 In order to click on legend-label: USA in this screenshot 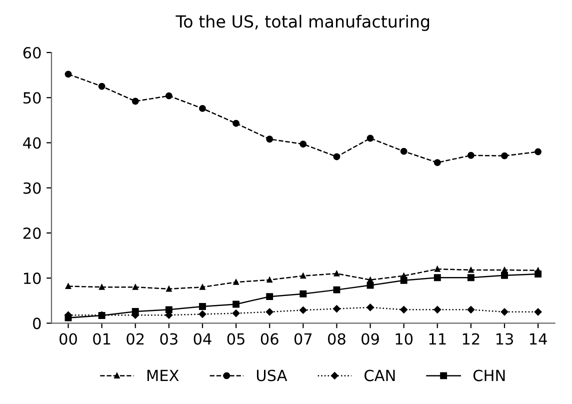, I will do `click(272, 376)`.